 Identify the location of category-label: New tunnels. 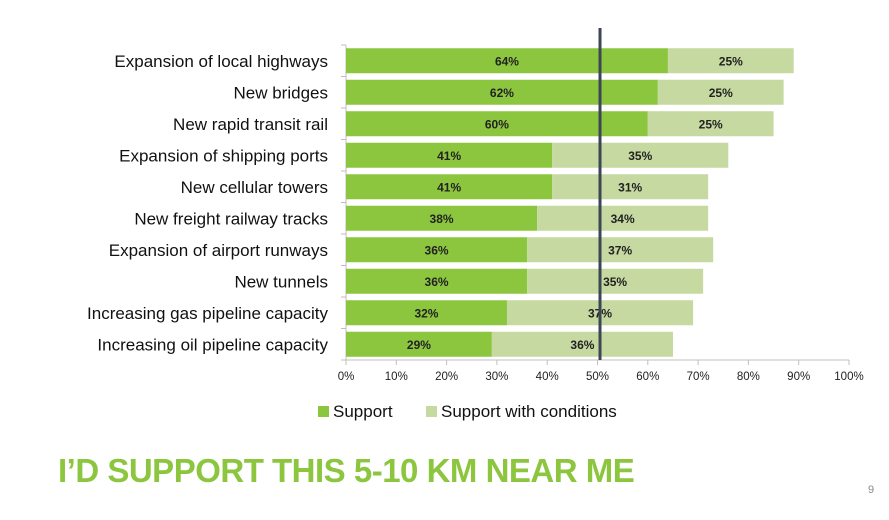
(281, 281).